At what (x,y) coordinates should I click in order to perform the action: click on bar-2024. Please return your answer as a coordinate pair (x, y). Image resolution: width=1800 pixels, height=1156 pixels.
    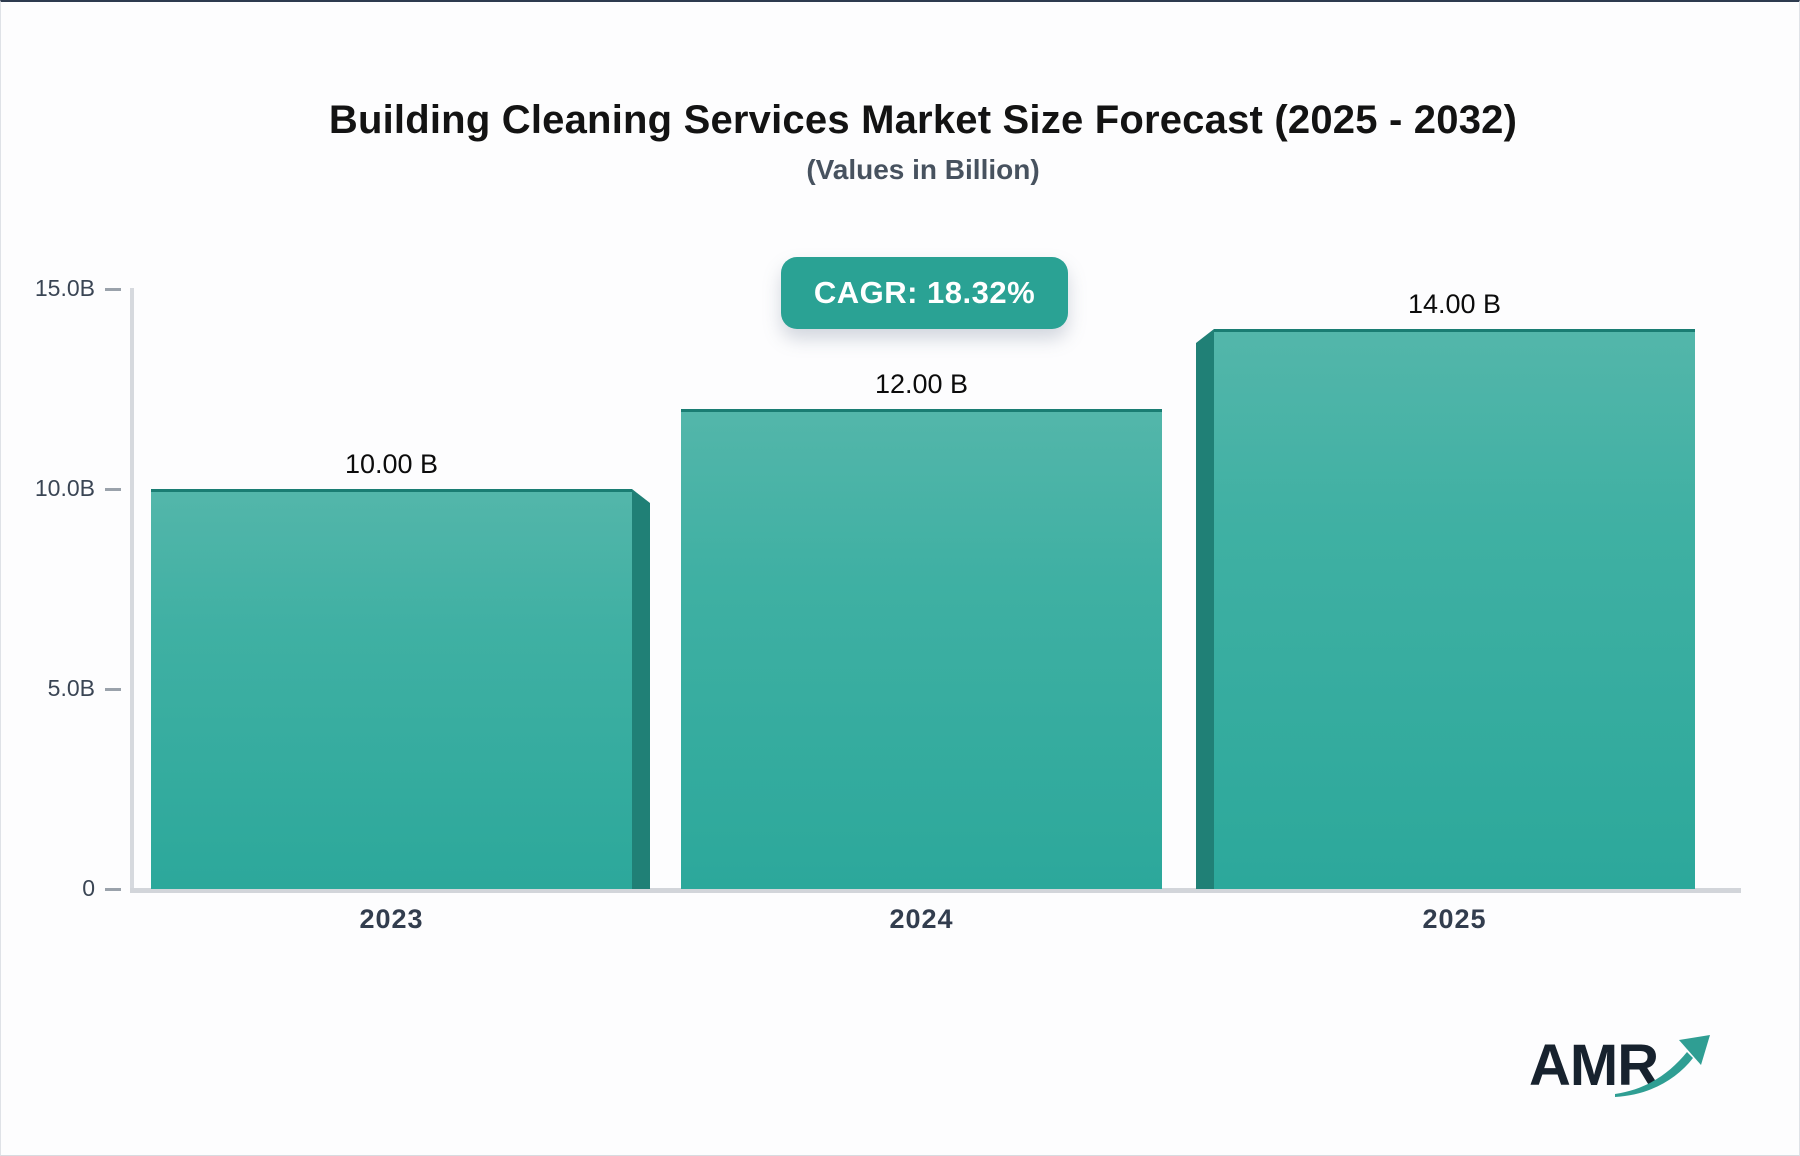
    Looking at the image, I should click on (921, 649).